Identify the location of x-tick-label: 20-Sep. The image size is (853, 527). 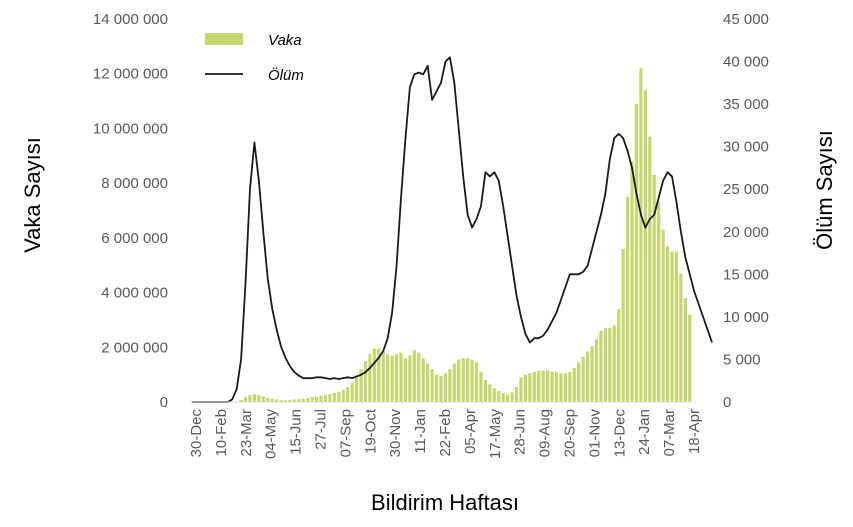
(570, 433).